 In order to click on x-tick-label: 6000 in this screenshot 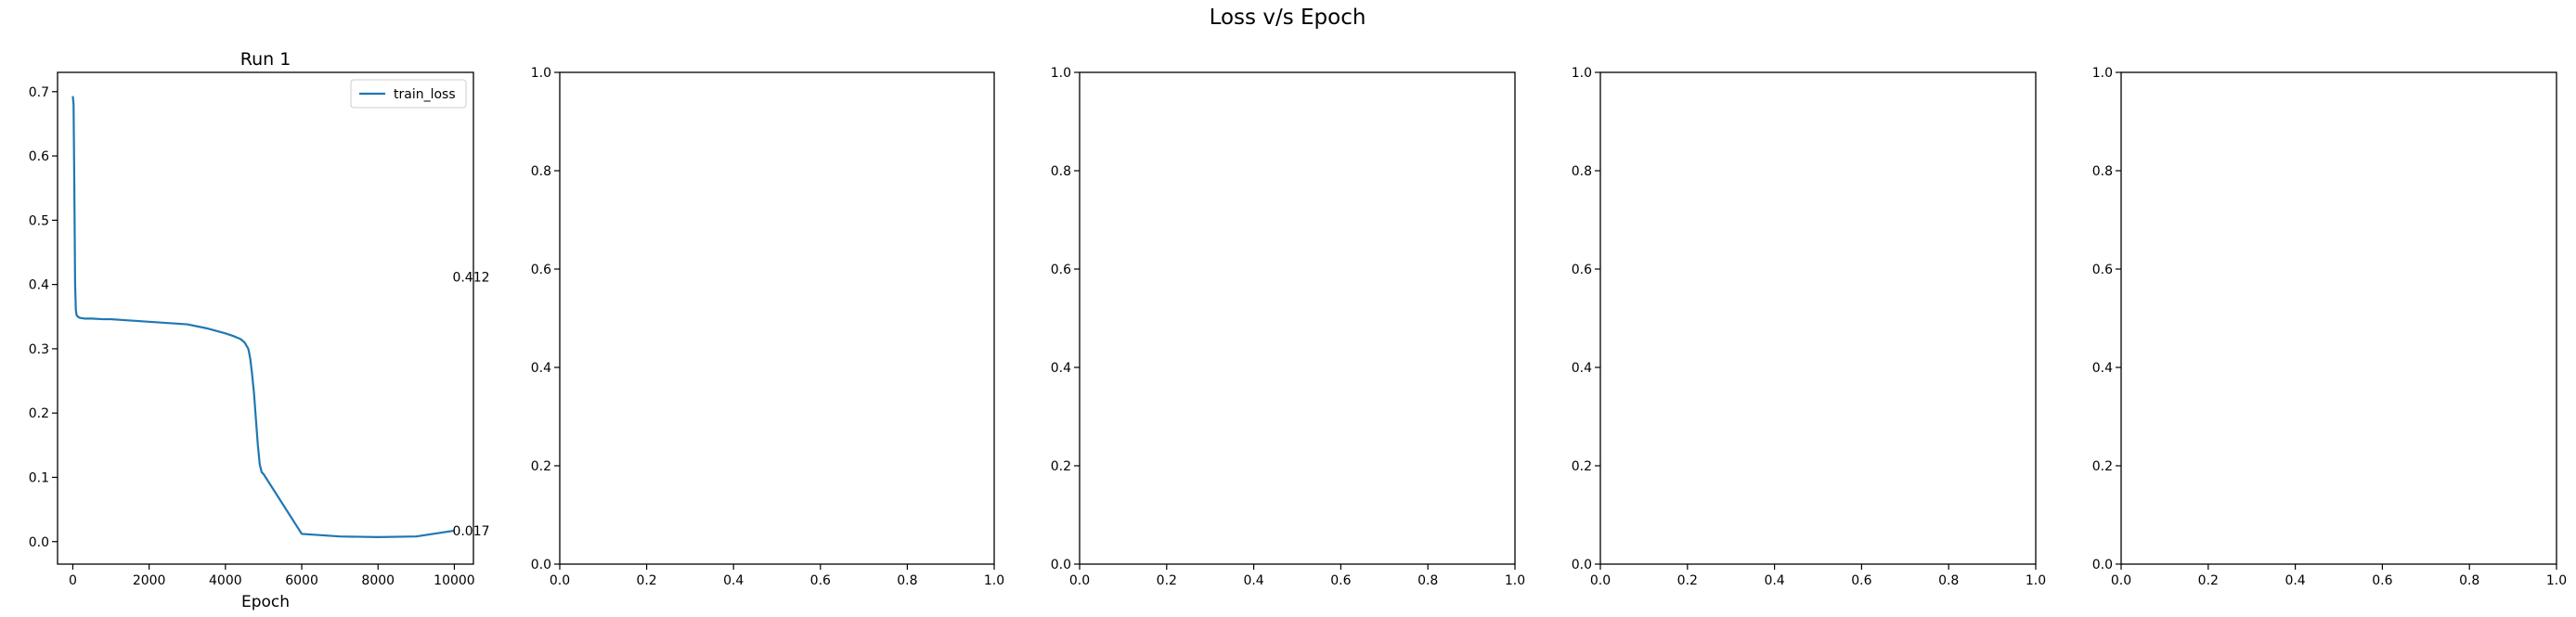, I will do `click(301, 580)`.